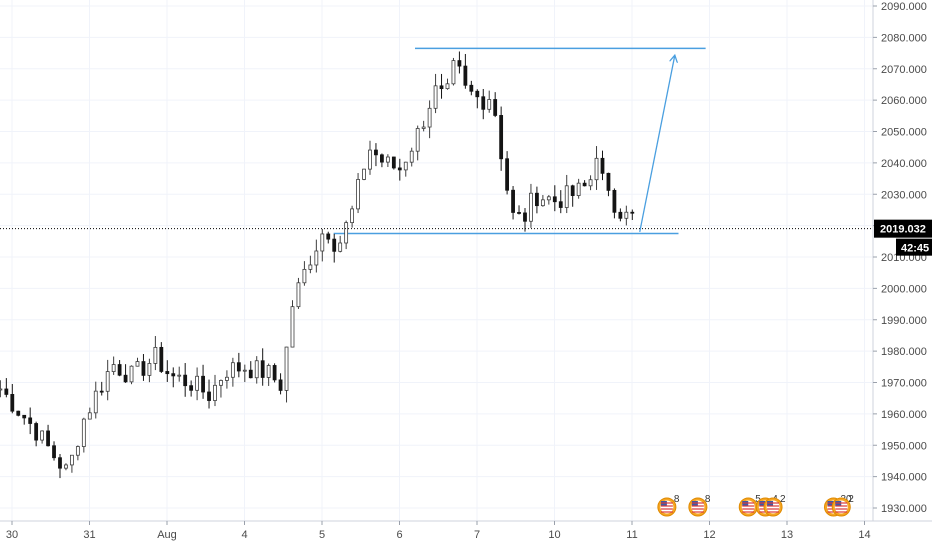 This screenshot has height=550, width=932. I want to click on projection-arrow, so click(657, 144).